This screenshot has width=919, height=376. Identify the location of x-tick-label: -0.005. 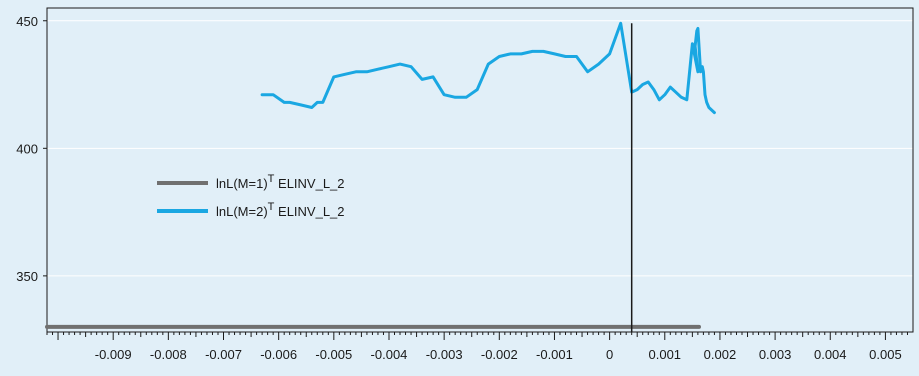
(333, 354).